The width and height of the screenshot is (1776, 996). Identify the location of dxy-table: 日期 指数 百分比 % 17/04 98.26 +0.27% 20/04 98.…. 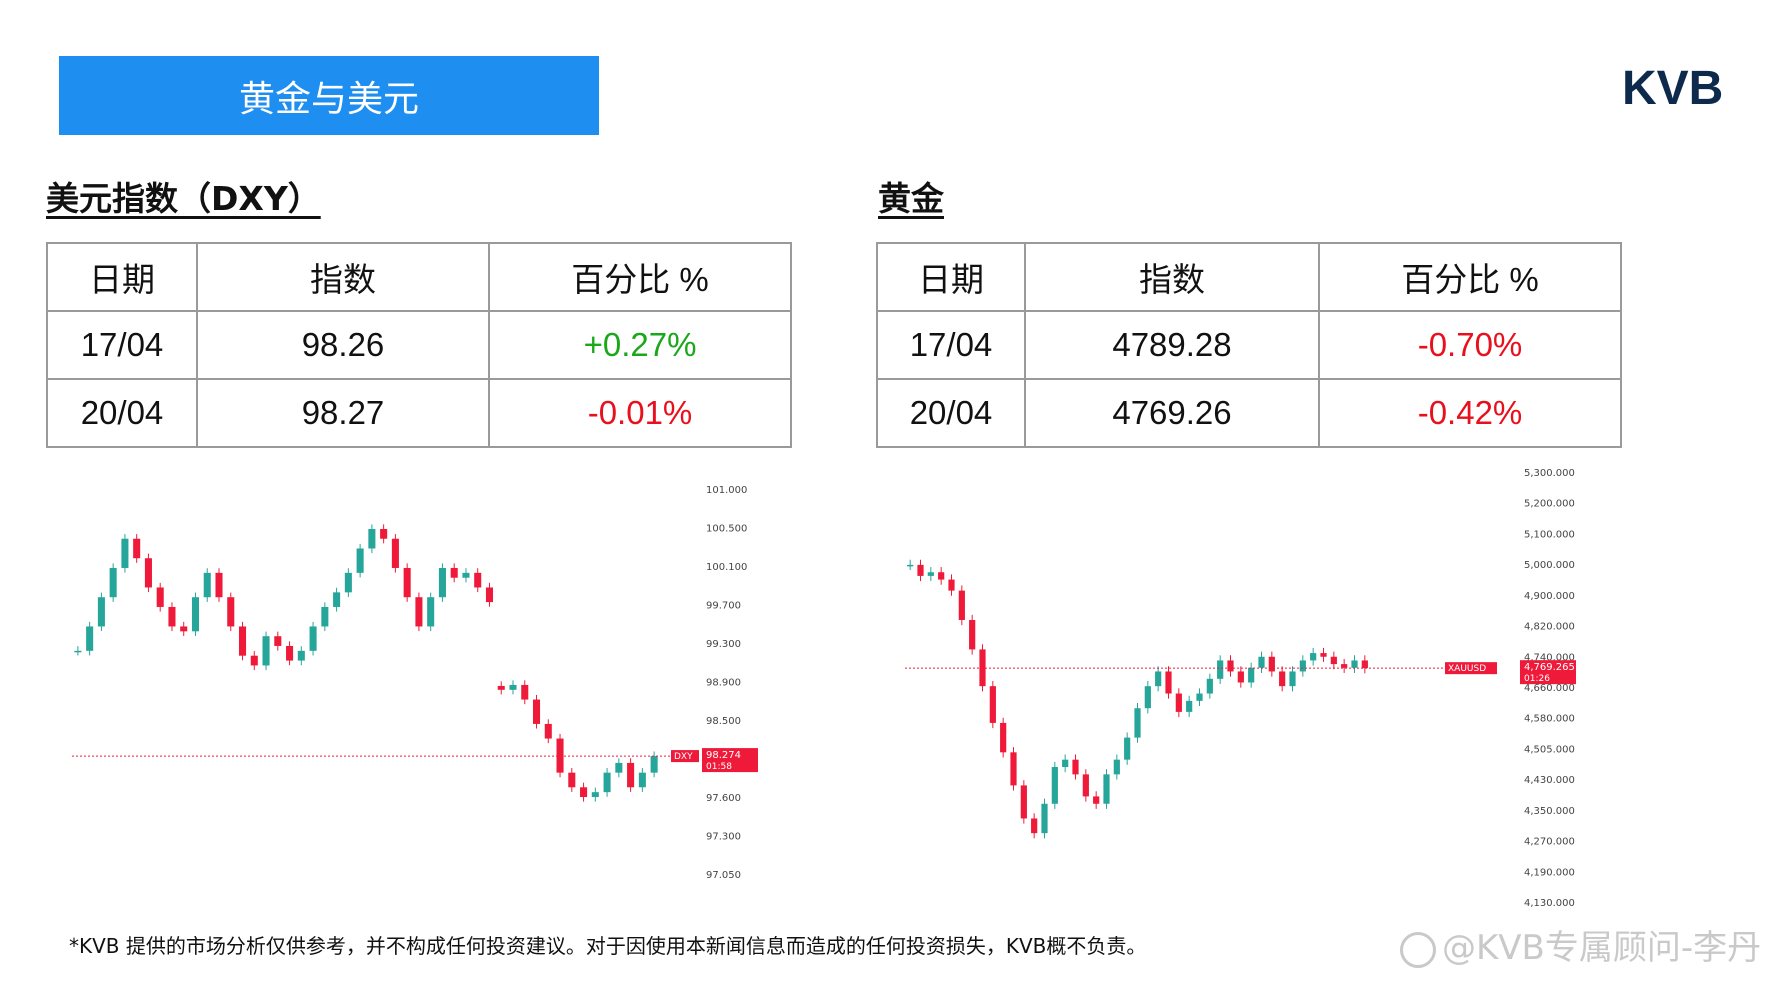
(419, 345).